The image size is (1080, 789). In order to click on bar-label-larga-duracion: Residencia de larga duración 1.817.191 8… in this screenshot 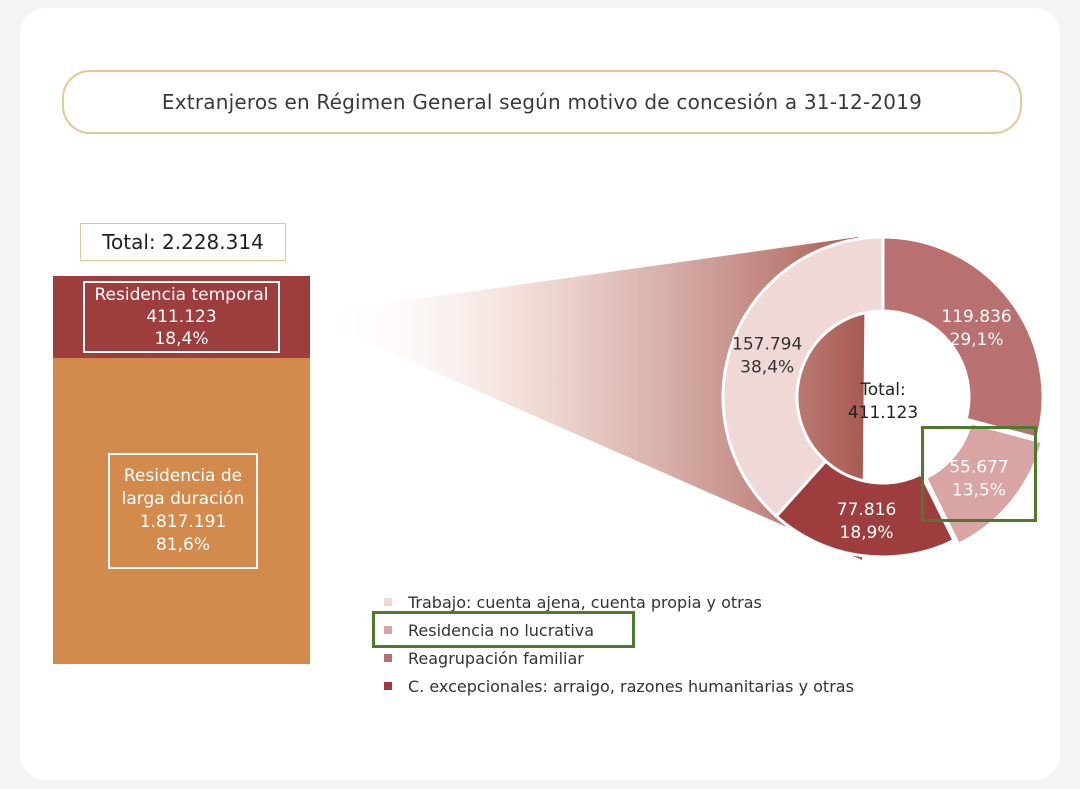, I will do `click(183, 511)`.